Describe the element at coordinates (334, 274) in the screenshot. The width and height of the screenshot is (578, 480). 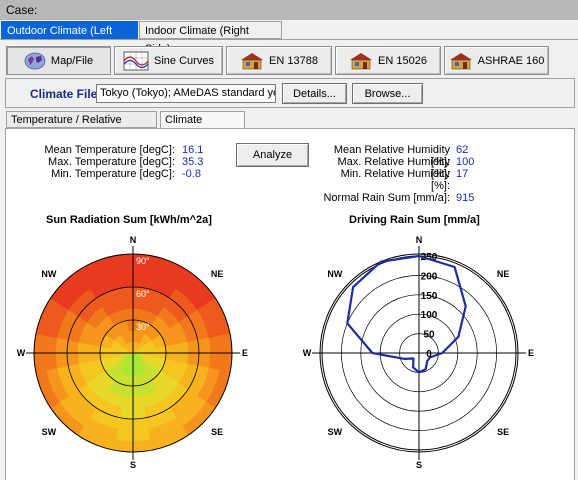
I see `rain-direction-label-nw: NW` at that location.